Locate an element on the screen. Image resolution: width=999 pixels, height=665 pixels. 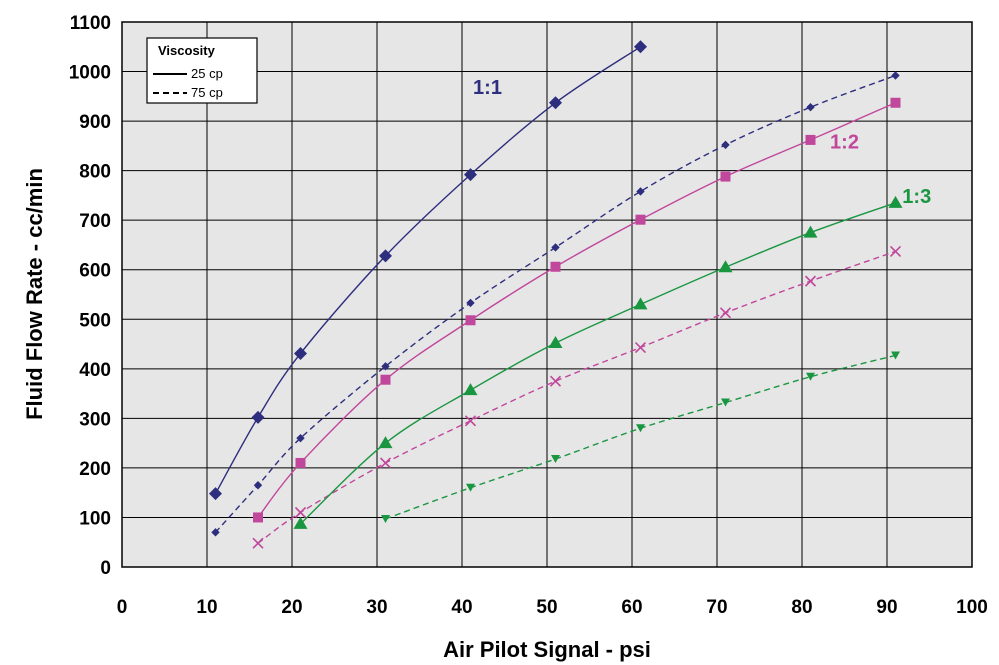
x-tick-label: 10 is located at coordinates (206, 607).